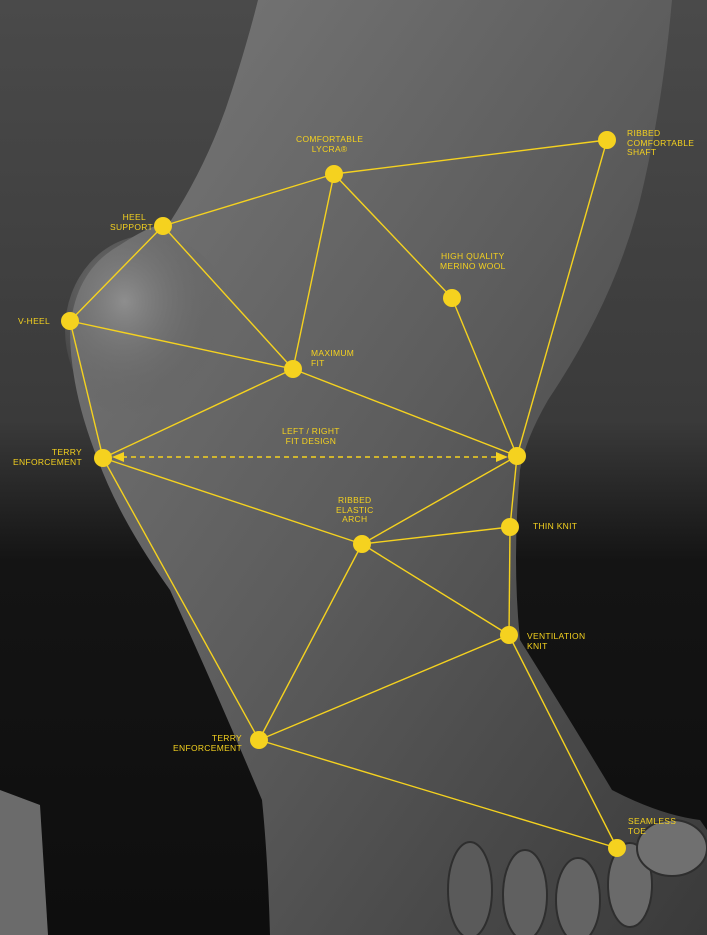 The height and width of the screenshot is (935, 707). Describe the element at coordinates (661, 142) in the screenshot. I see `label-ribbed-comfortable-shaft: RIBBED COMFORTABLE SHAFT` at that location.